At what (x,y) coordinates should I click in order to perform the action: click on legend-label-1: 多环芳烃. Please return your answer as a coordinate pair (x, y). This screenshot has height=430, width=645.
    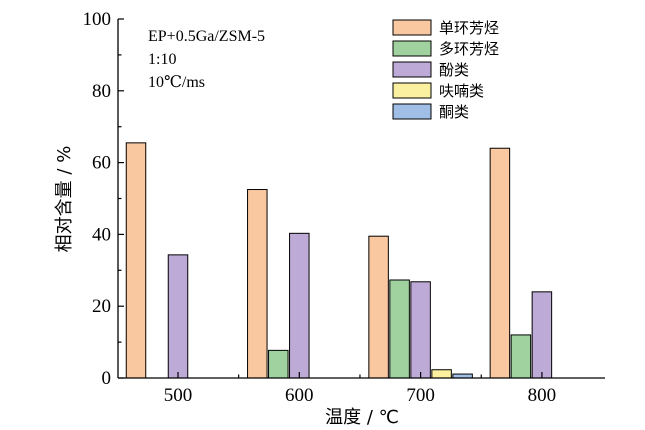
    Looking at the image, I should click on (469, 49).